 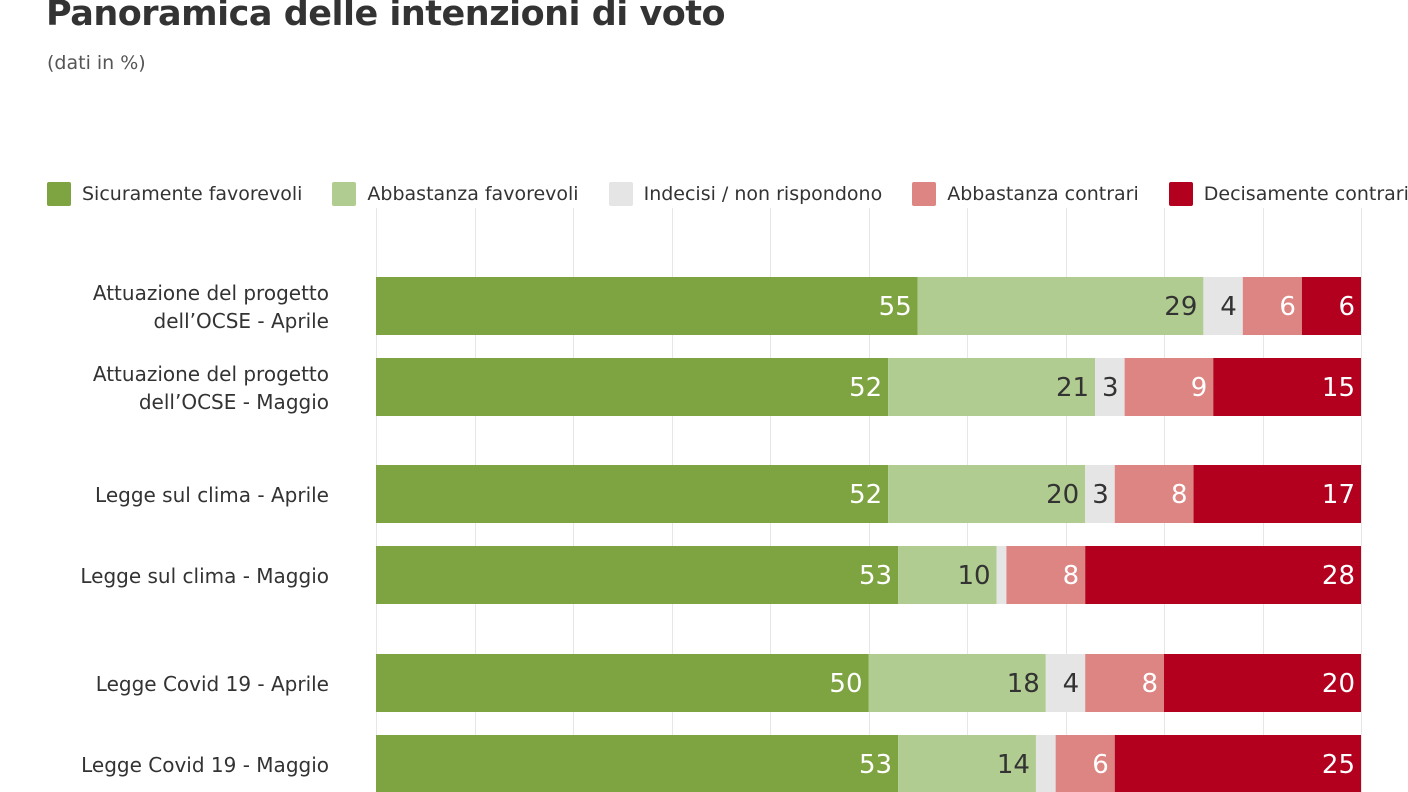 I want to click on category-label: Legge sul clima - Aprile, so click(x=212, y=495).